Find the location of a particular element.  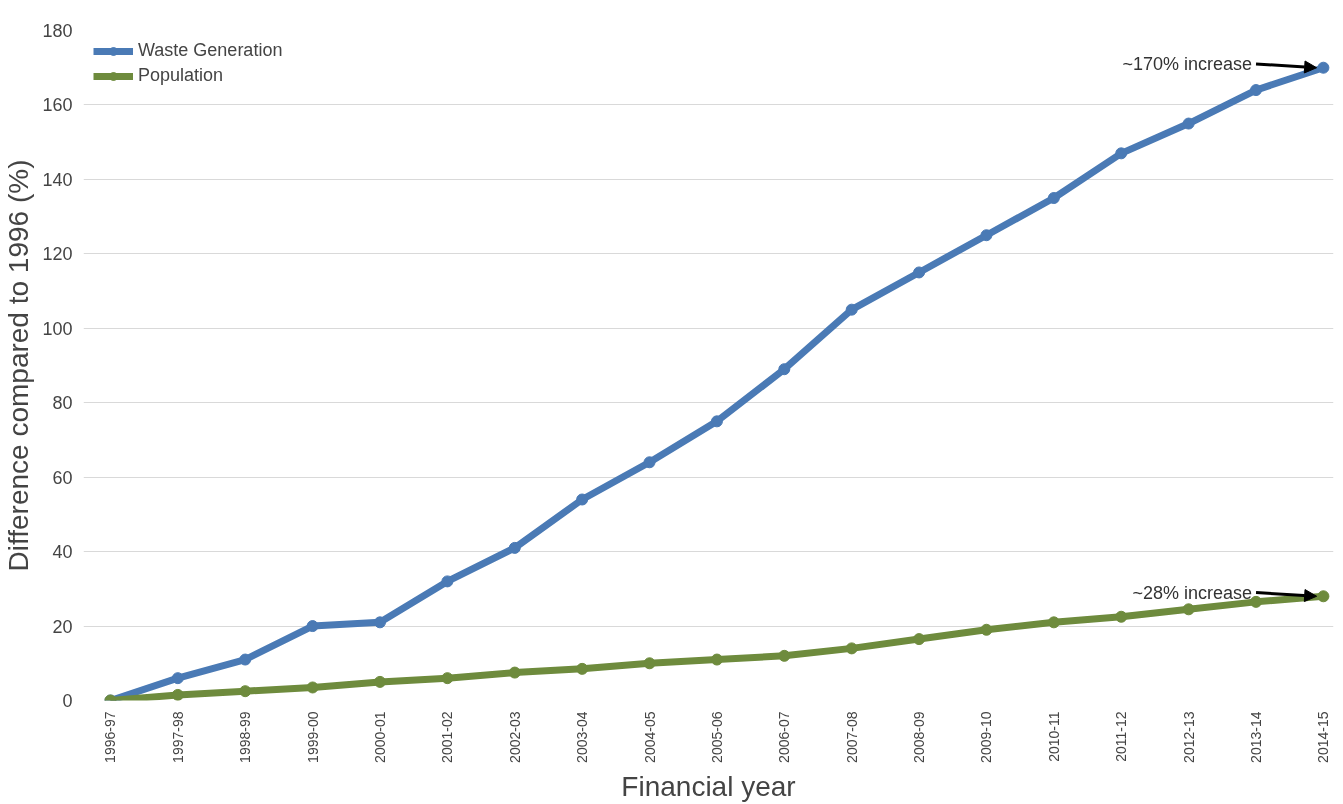

y-tick-label: 160 is located at coordinates (57, 105).